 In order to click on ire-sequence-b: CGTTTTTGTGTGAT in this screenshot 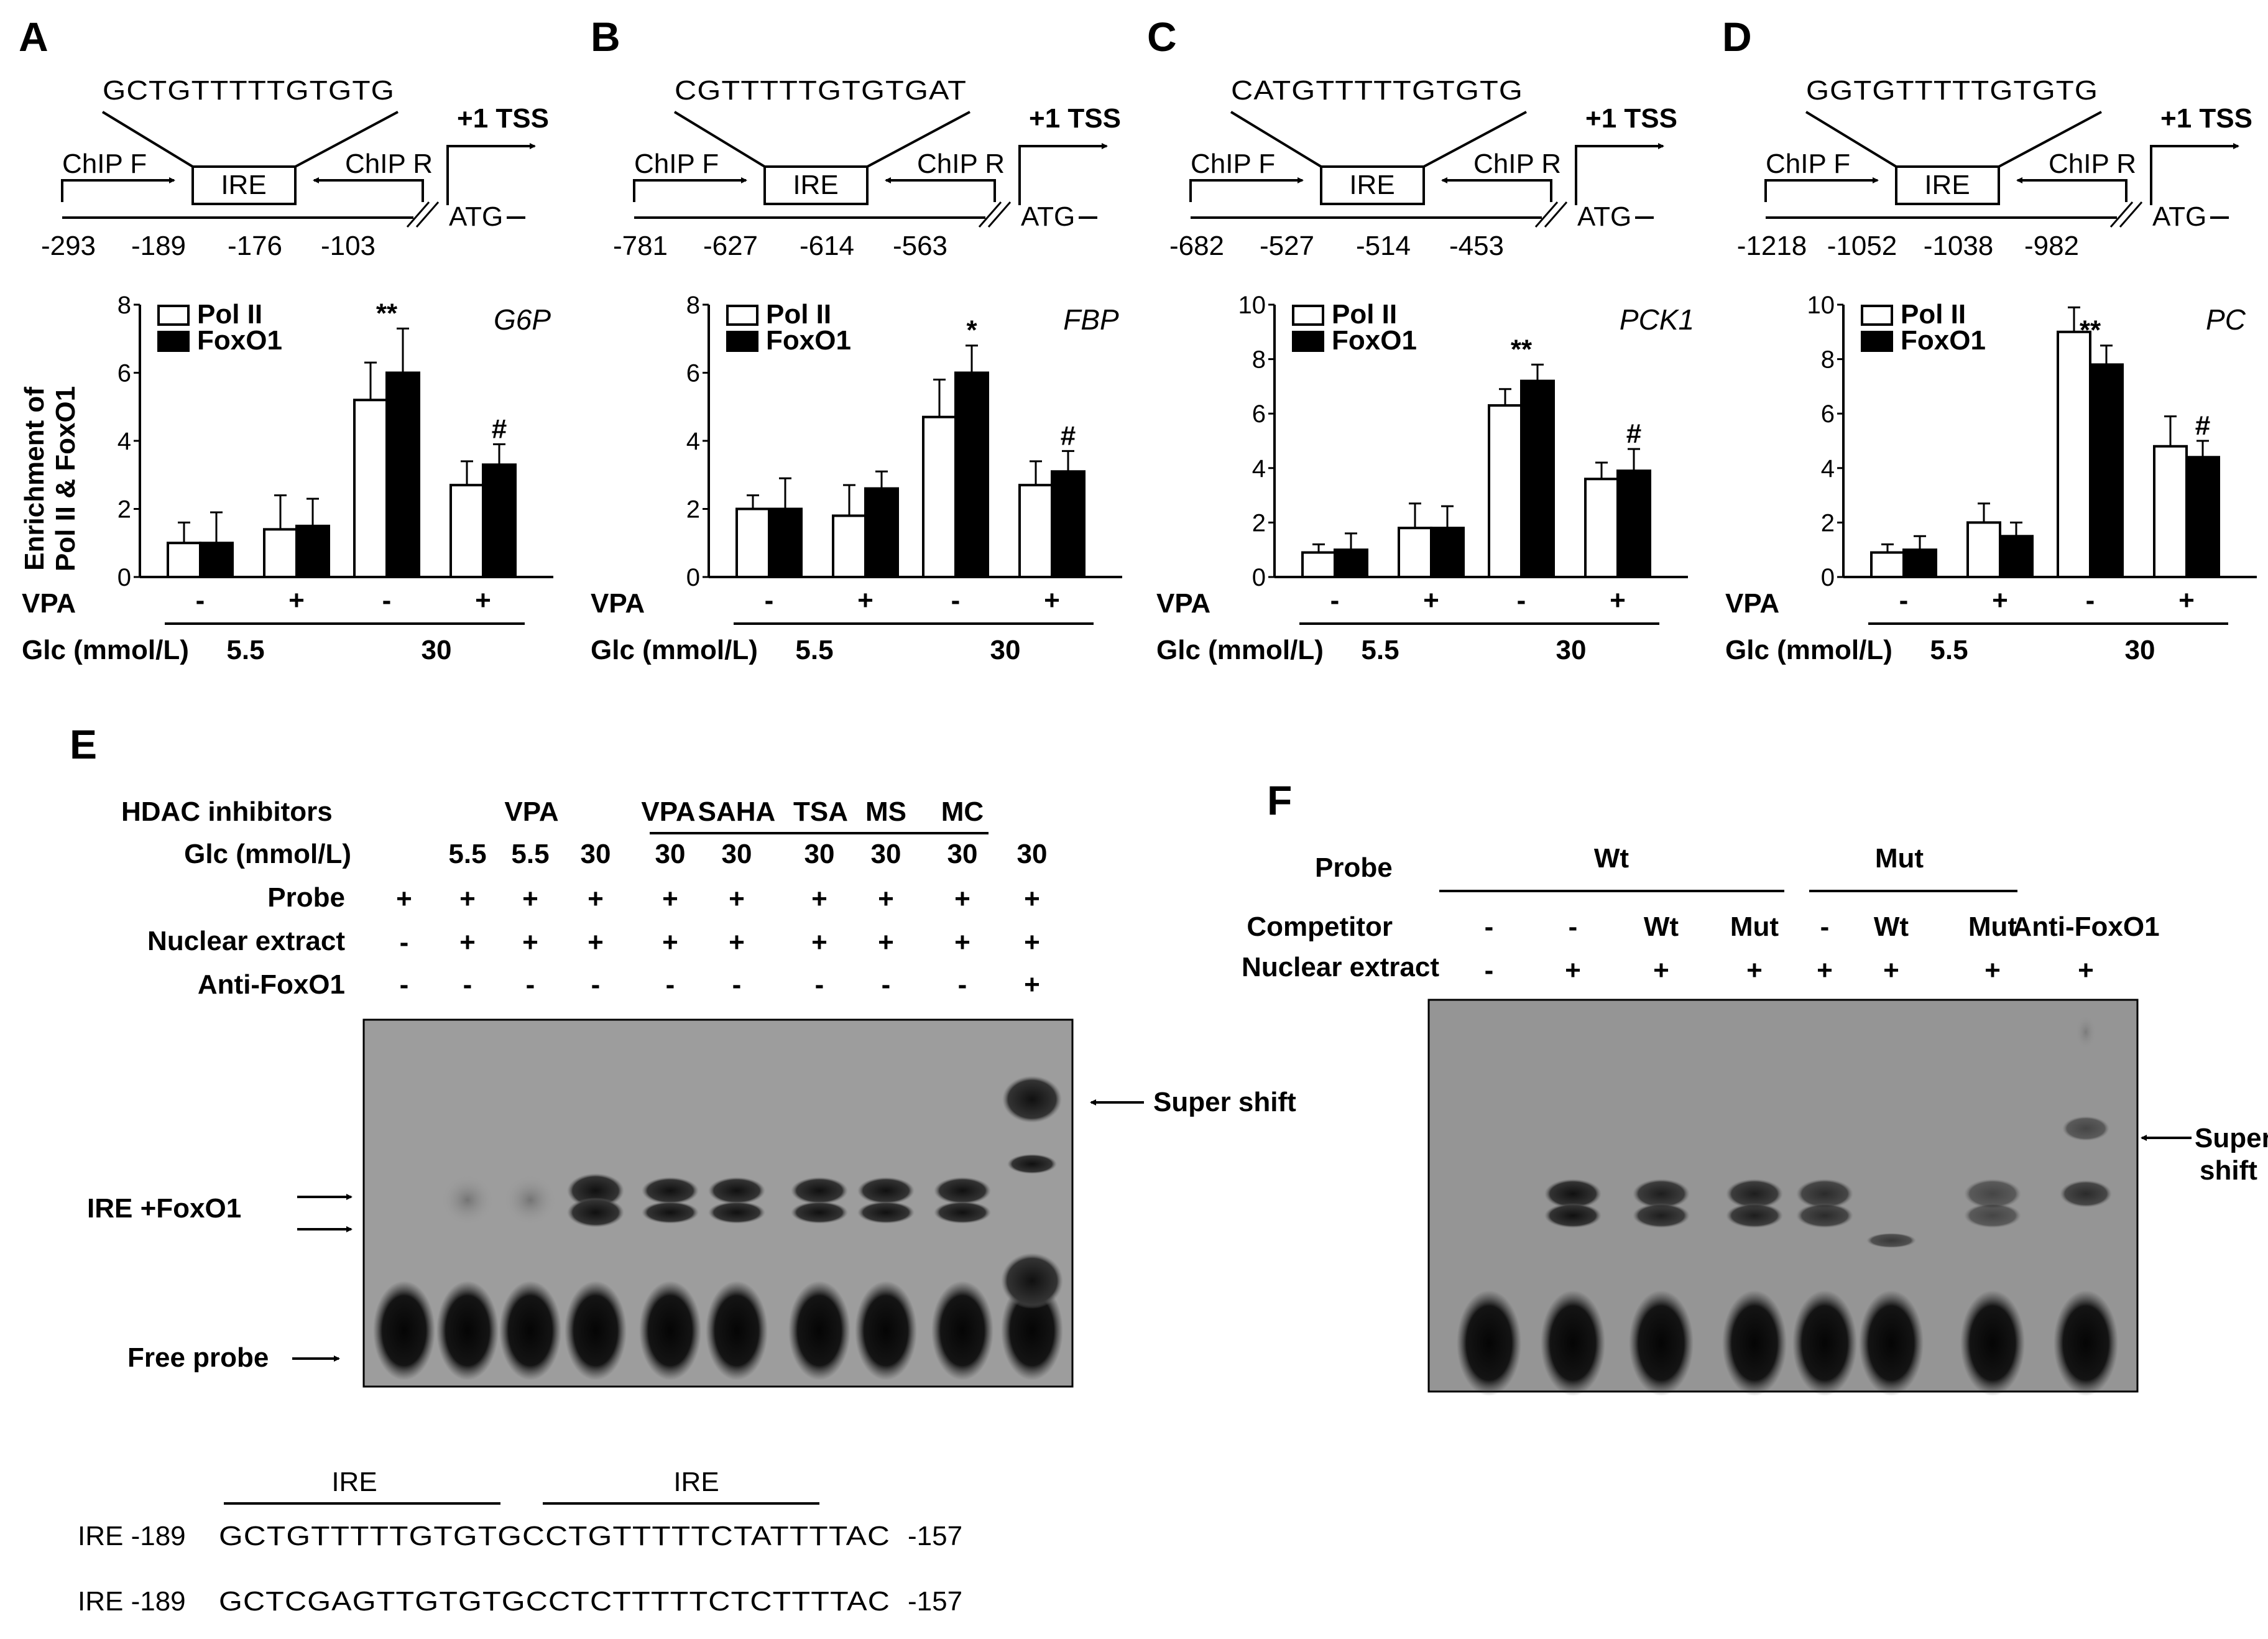, I will do `click(821, 90)`.